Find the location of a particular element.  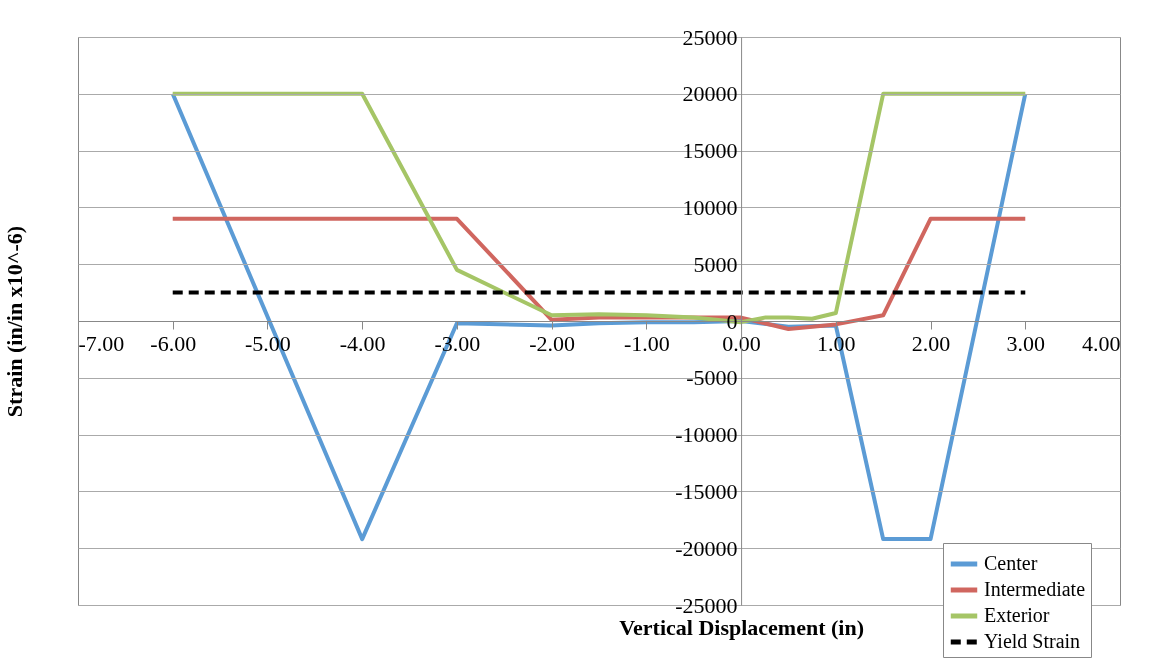

y-axis-title: Strain (in/in x10^-6) is located at coordinates (14, 321).